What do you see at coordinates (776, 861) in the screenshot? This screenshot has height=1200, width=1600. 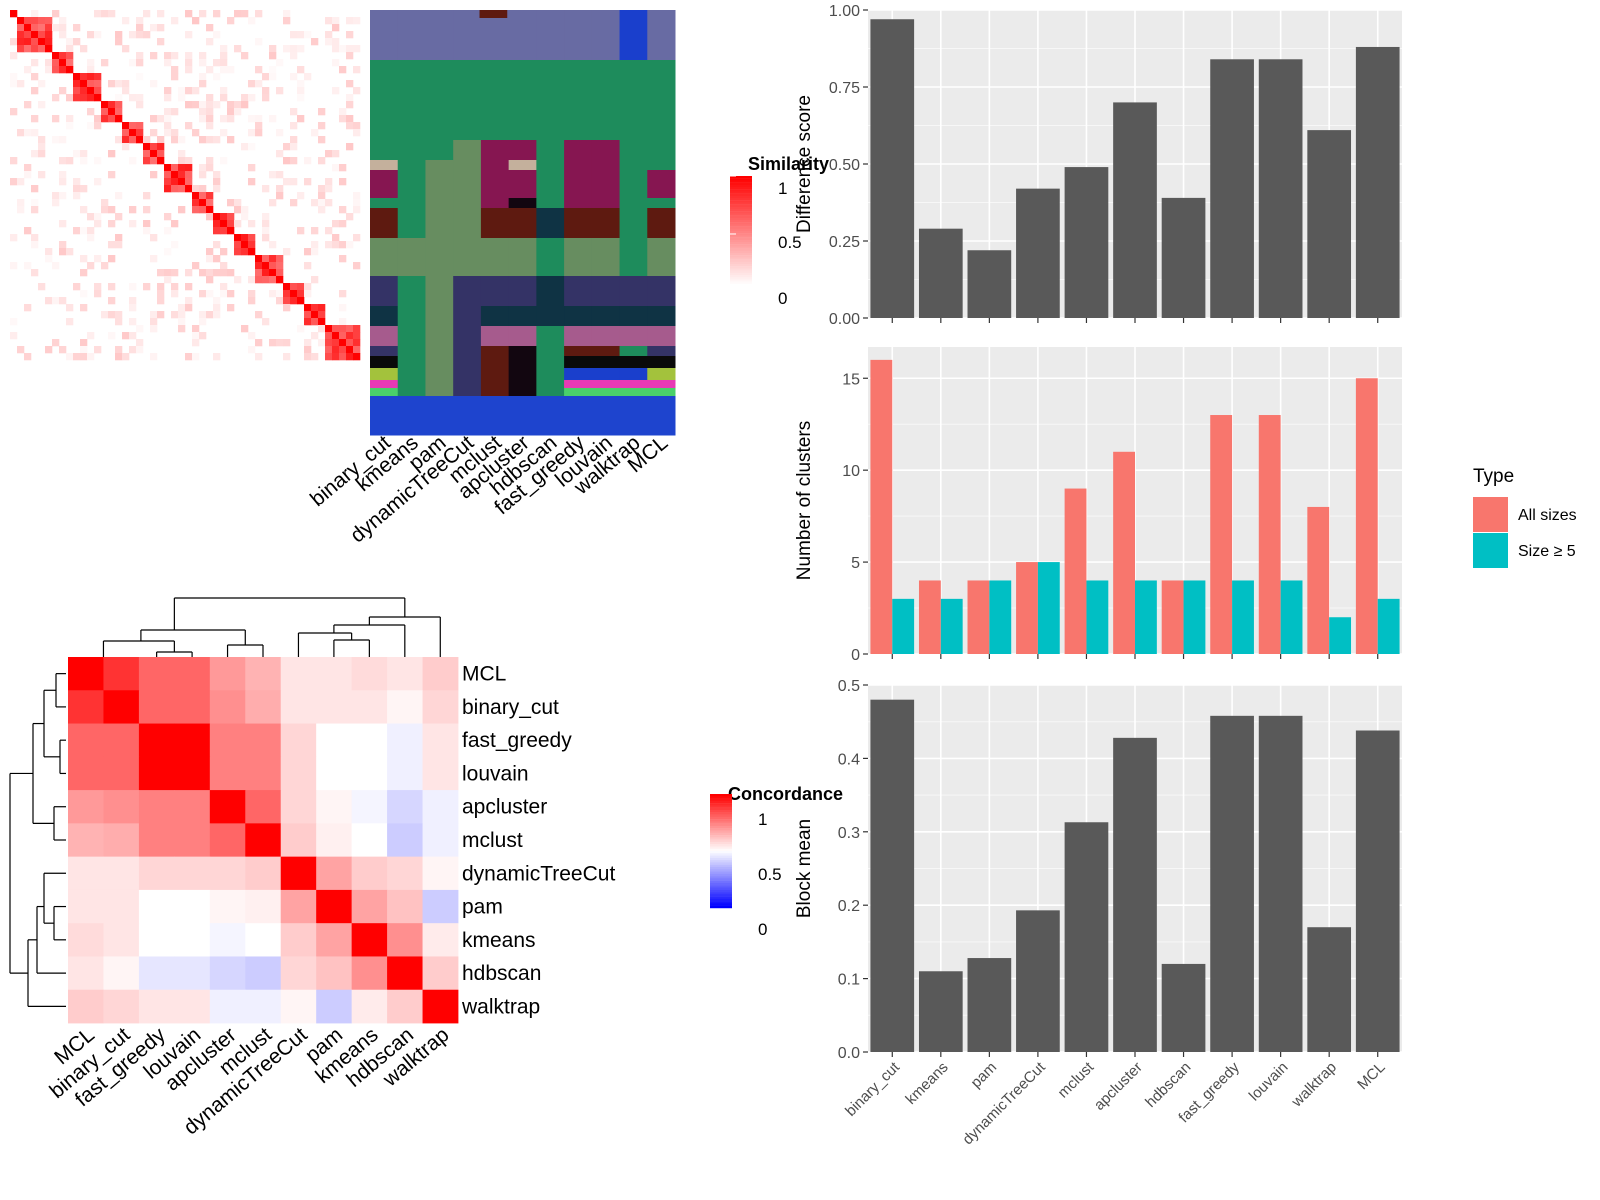 I see `concordance-legend: Concordance 1 0.5 0` at bounding box center [776, 861].